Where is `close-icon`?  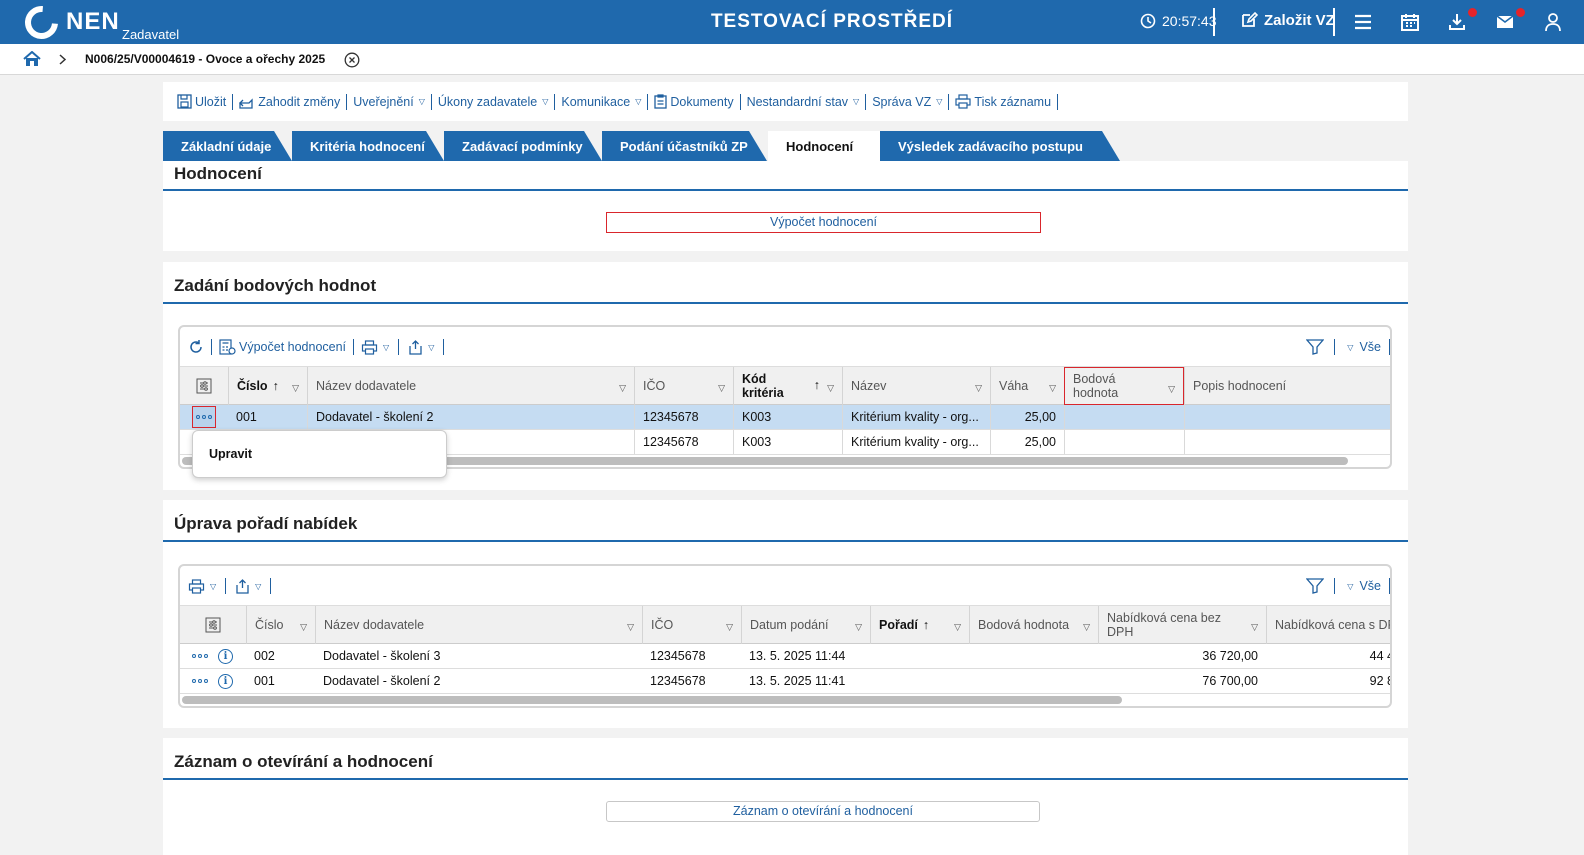 close-icon is located at coordinates (352, 60).